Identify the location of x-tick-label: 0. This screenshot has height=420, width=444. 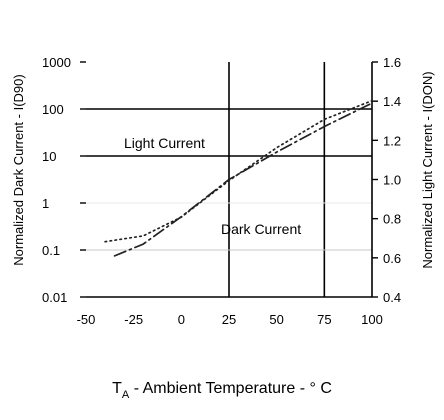
(181, 319).